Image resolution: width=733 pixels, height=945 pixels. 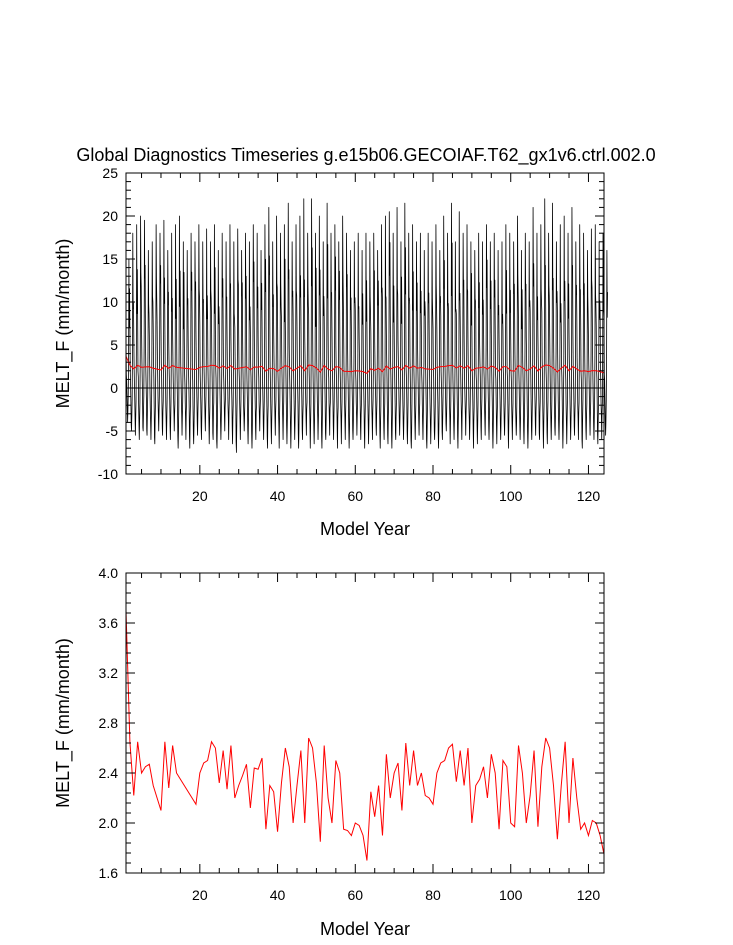 I want to click on bottom-x-axis-label: Model Year, so click(x=365, y=929).